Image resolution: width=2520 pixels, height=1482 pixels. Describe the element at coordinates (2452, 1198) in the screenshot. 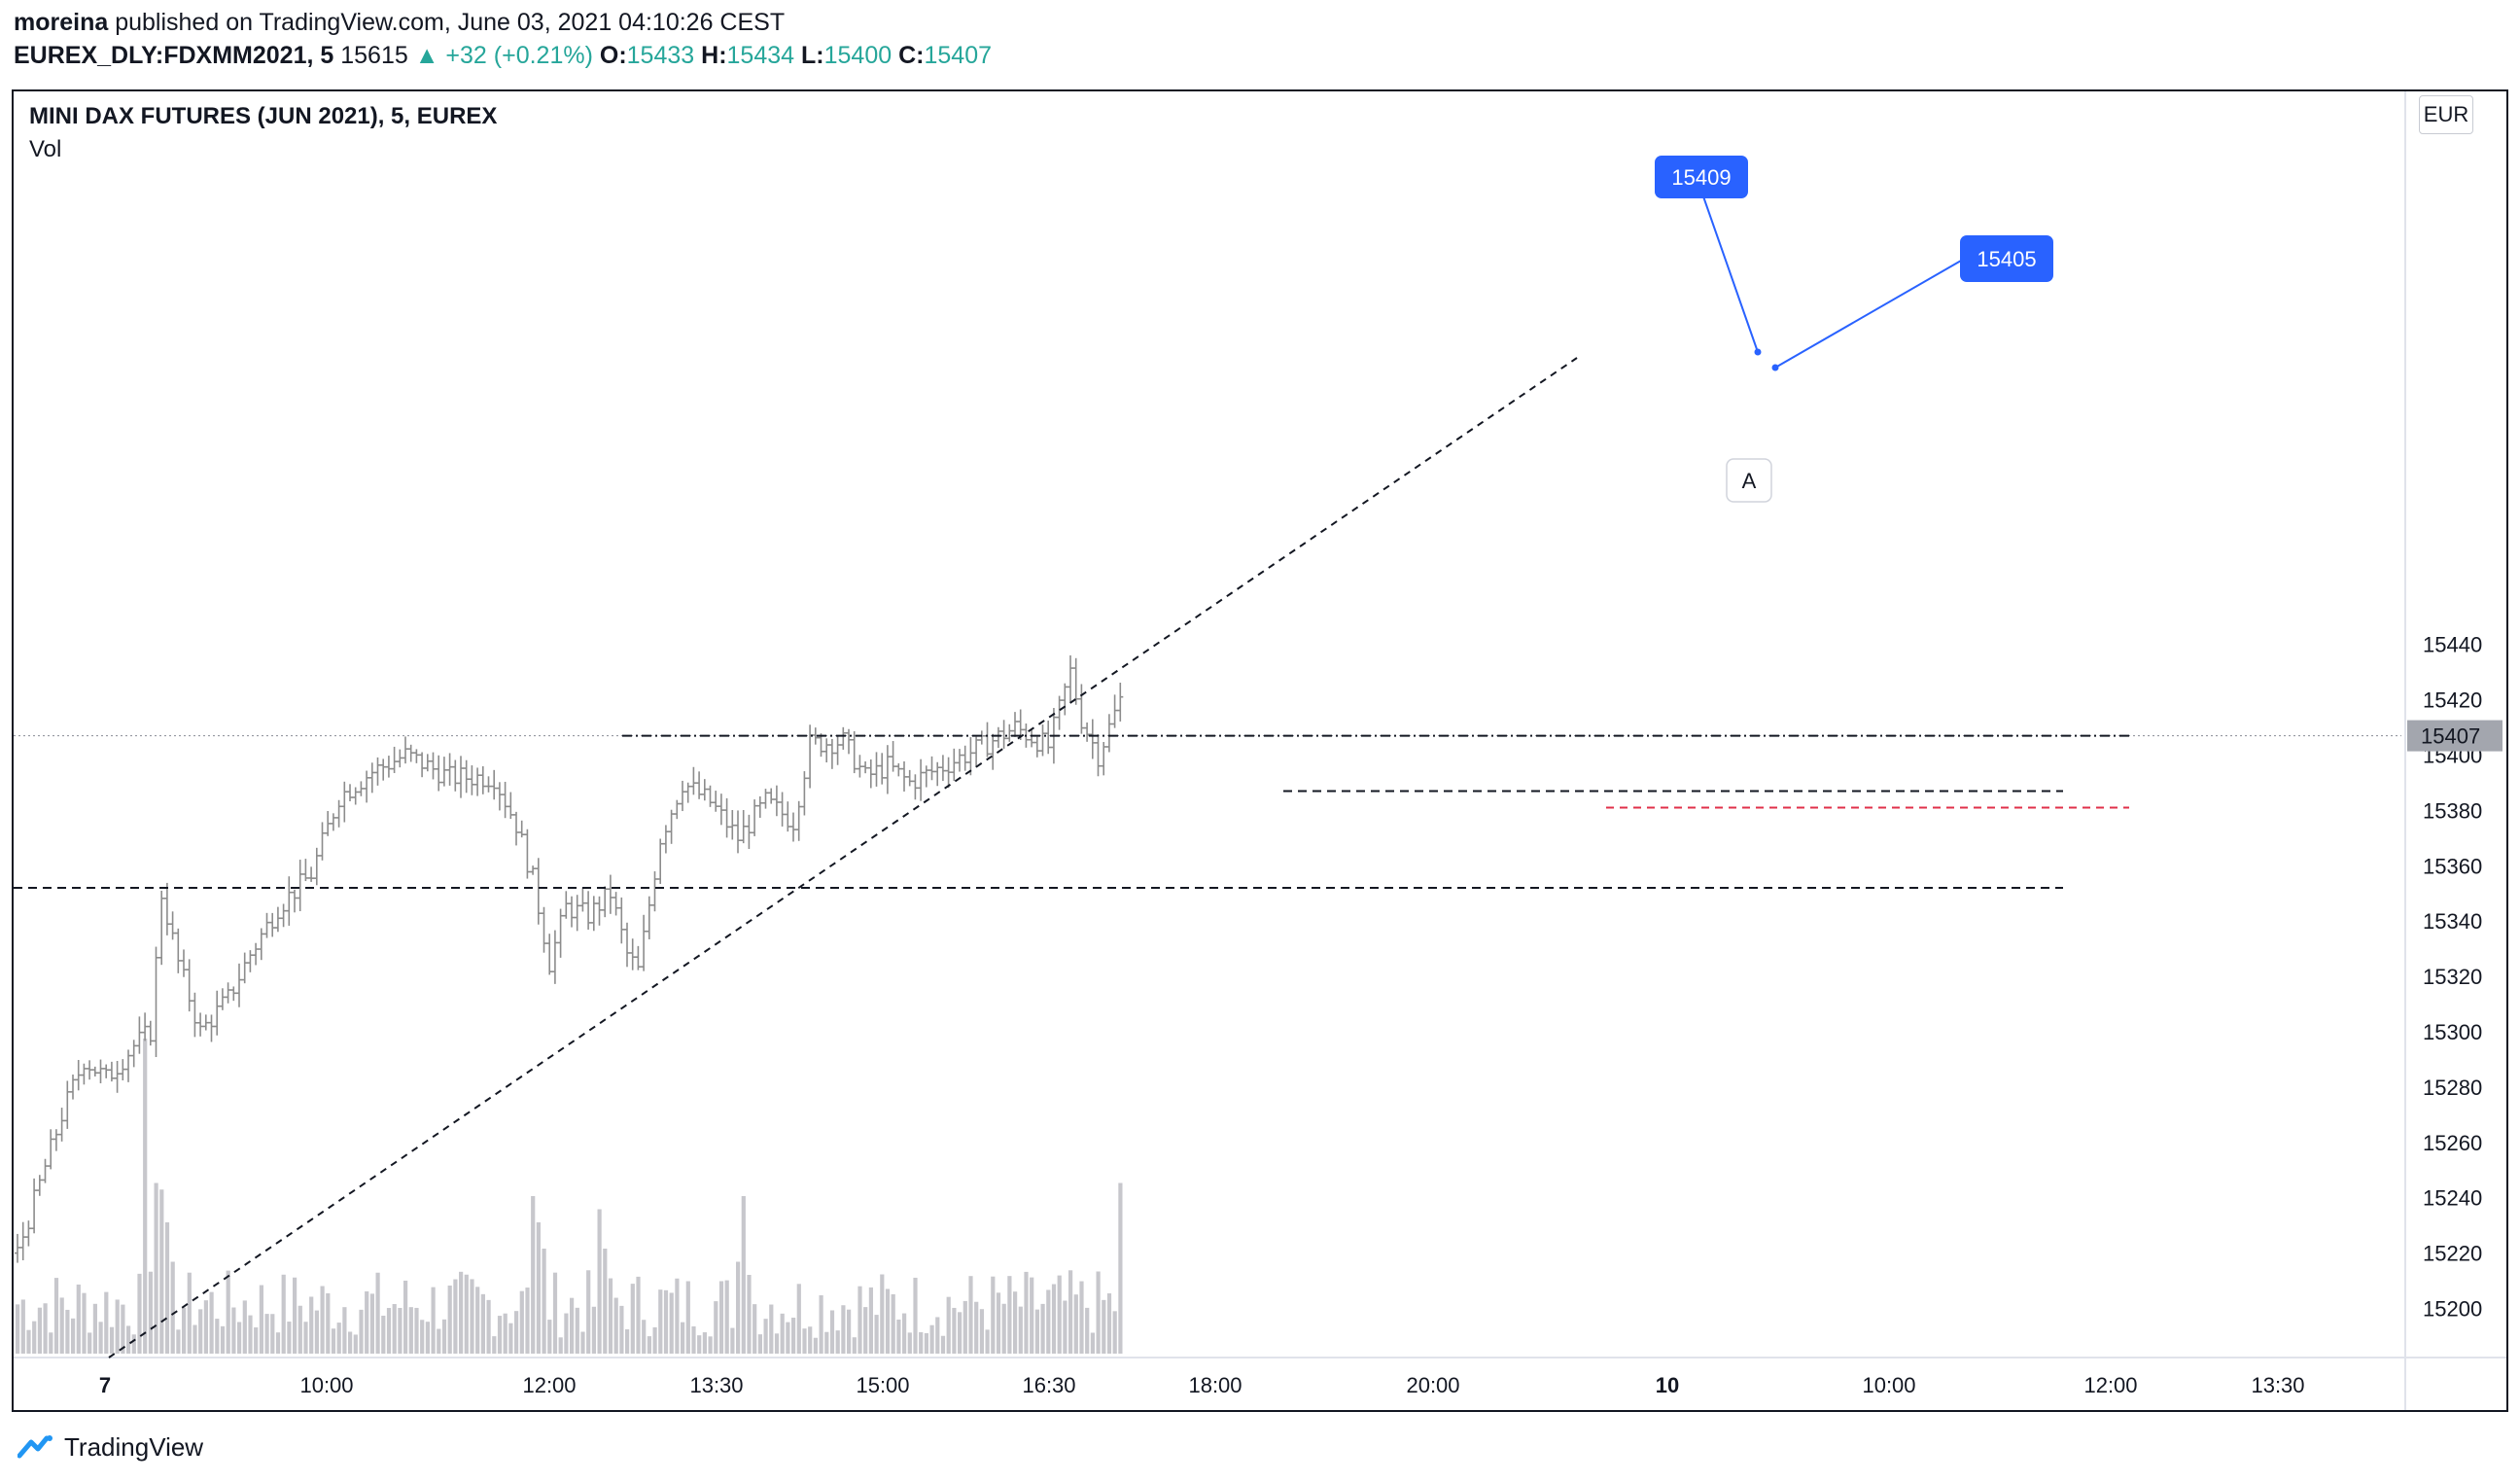

I see `price-tick-label: 15240` at that location.